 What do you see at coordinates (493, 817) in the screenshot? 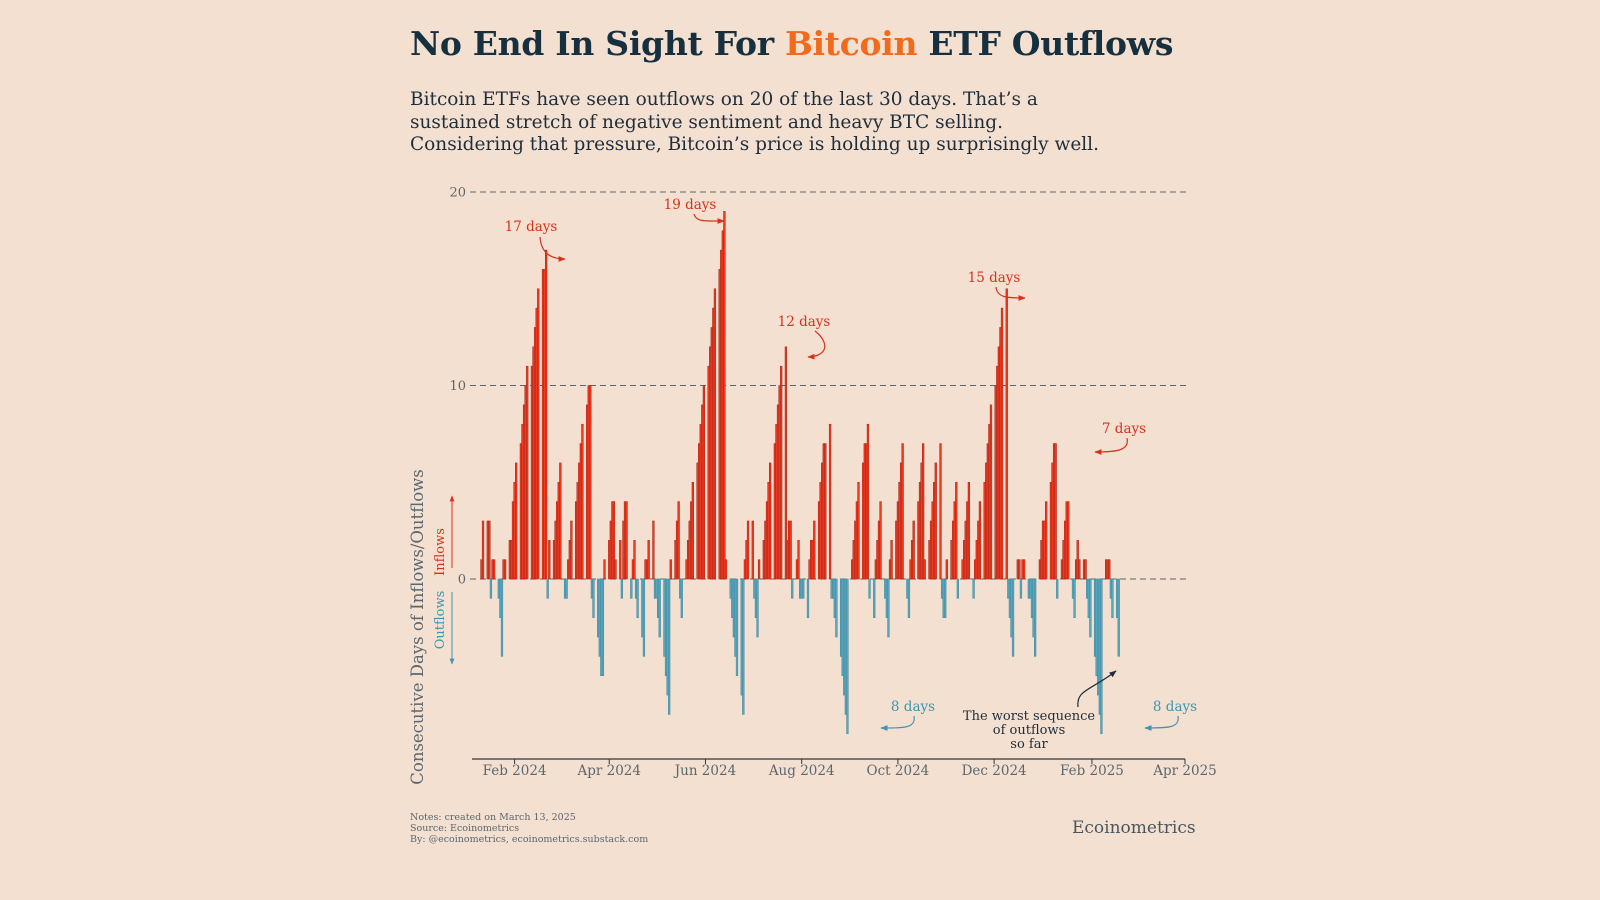
I see `notes-line: Notes: created on March 13, 2025` at bounding box center [493, 817].